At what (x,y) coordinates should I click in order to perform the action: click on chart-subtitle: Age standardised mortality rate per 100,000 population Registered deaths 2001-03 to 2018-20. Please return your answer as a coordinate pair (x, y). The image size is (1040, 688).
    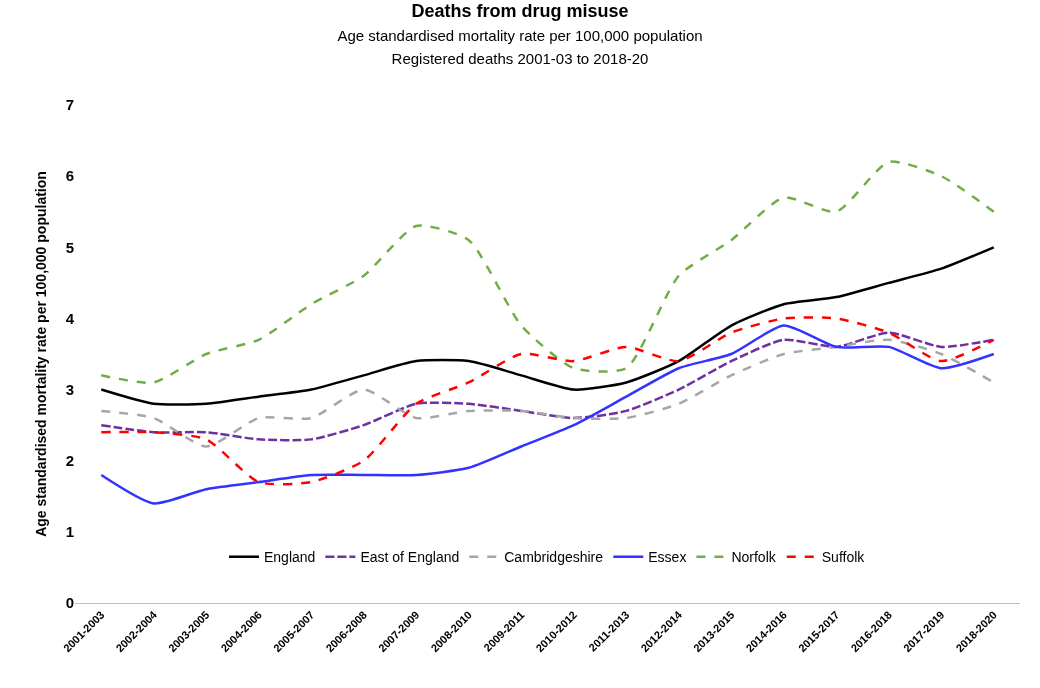
    Looking at the image, I should click on (520, 46).